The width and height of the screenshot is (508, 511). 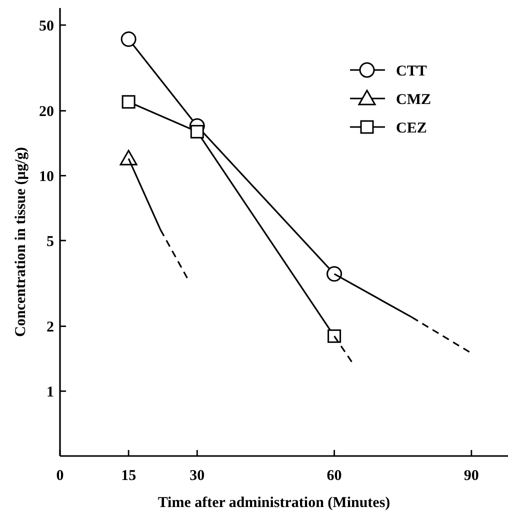 What do you see at coordinates (471, 476) in the screenshot?
I see `x-tick-label: 90` at bounding box center [471, 476].